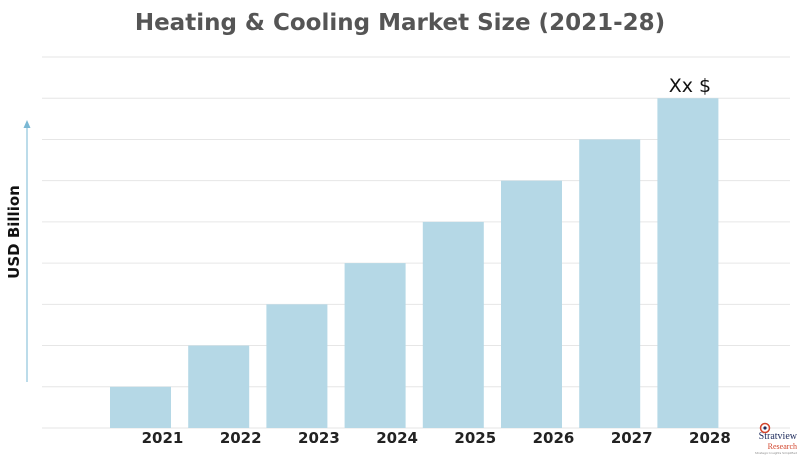  What do you see at coordinates (397, 438) in the screenshot?
I see `x-tick-label-2024: 2024` at bounding box center [397, 438].